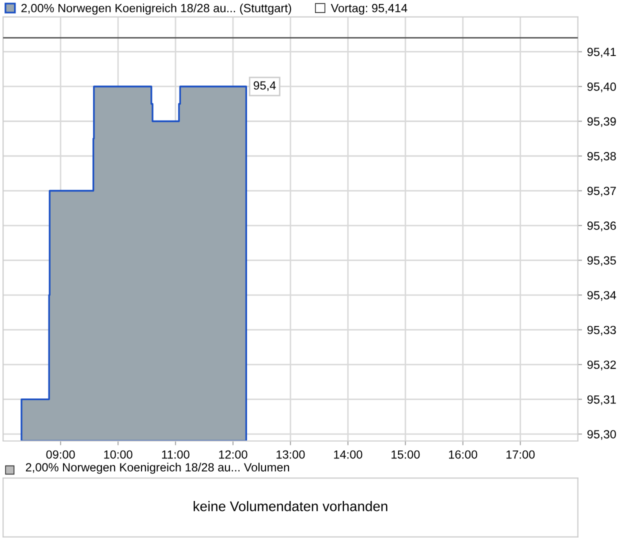 The width and height of the screenshot is (620, 546). Describe the element at coordinates (156, 9) in the screenshot. I see `legend-label: 2,00% Norwegen Koenigreich 18/28 au... (Stuttgart)` at that location.